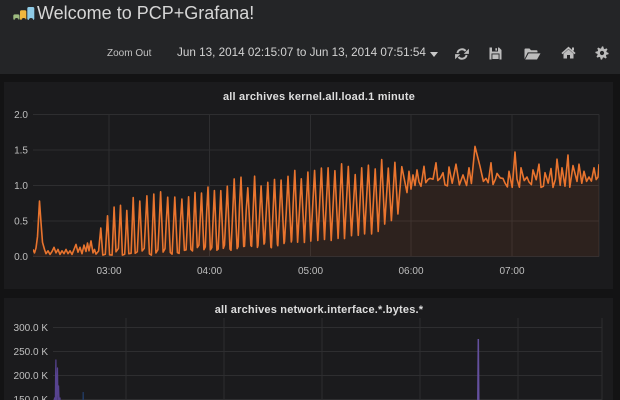 Image resolution: width=620 pixels, height=400 pixels. Describe the element at coordinates (310, 271) in the screenshot. I see `svg-text: 05:00` at that location.